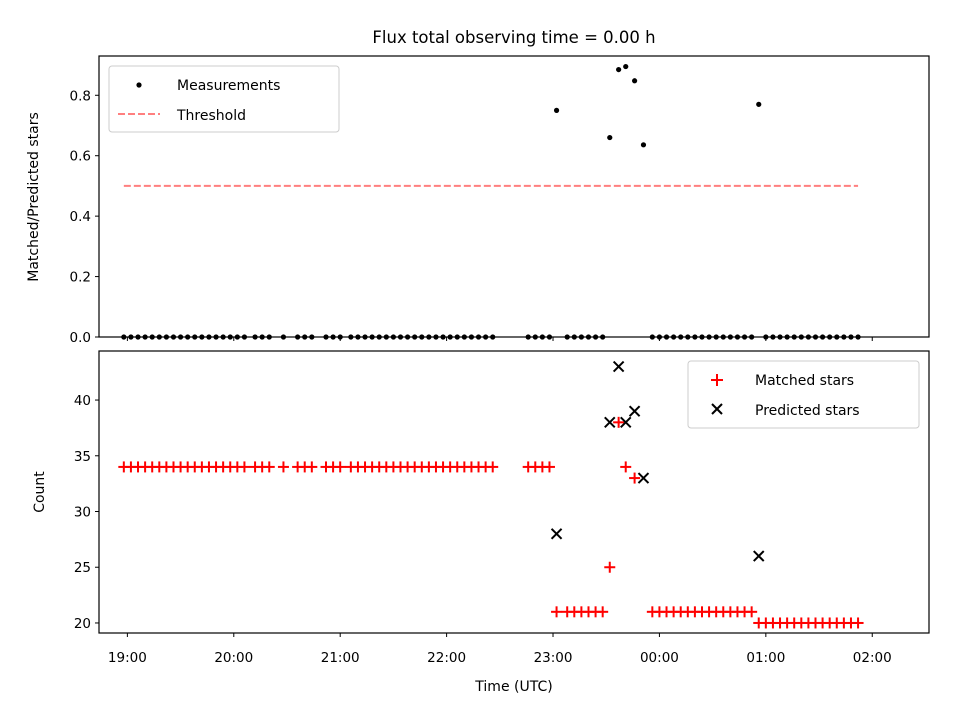 This screenshot has width=960, height=720. I want to click on top-legend: Measurements Threshold, so click(224, 99).